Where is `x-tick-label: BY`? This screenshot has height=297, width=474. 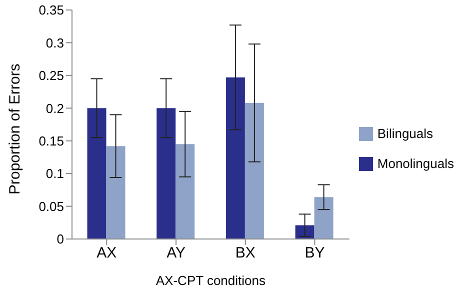
x-tick-label: BY is located at coordinates (314, 253).